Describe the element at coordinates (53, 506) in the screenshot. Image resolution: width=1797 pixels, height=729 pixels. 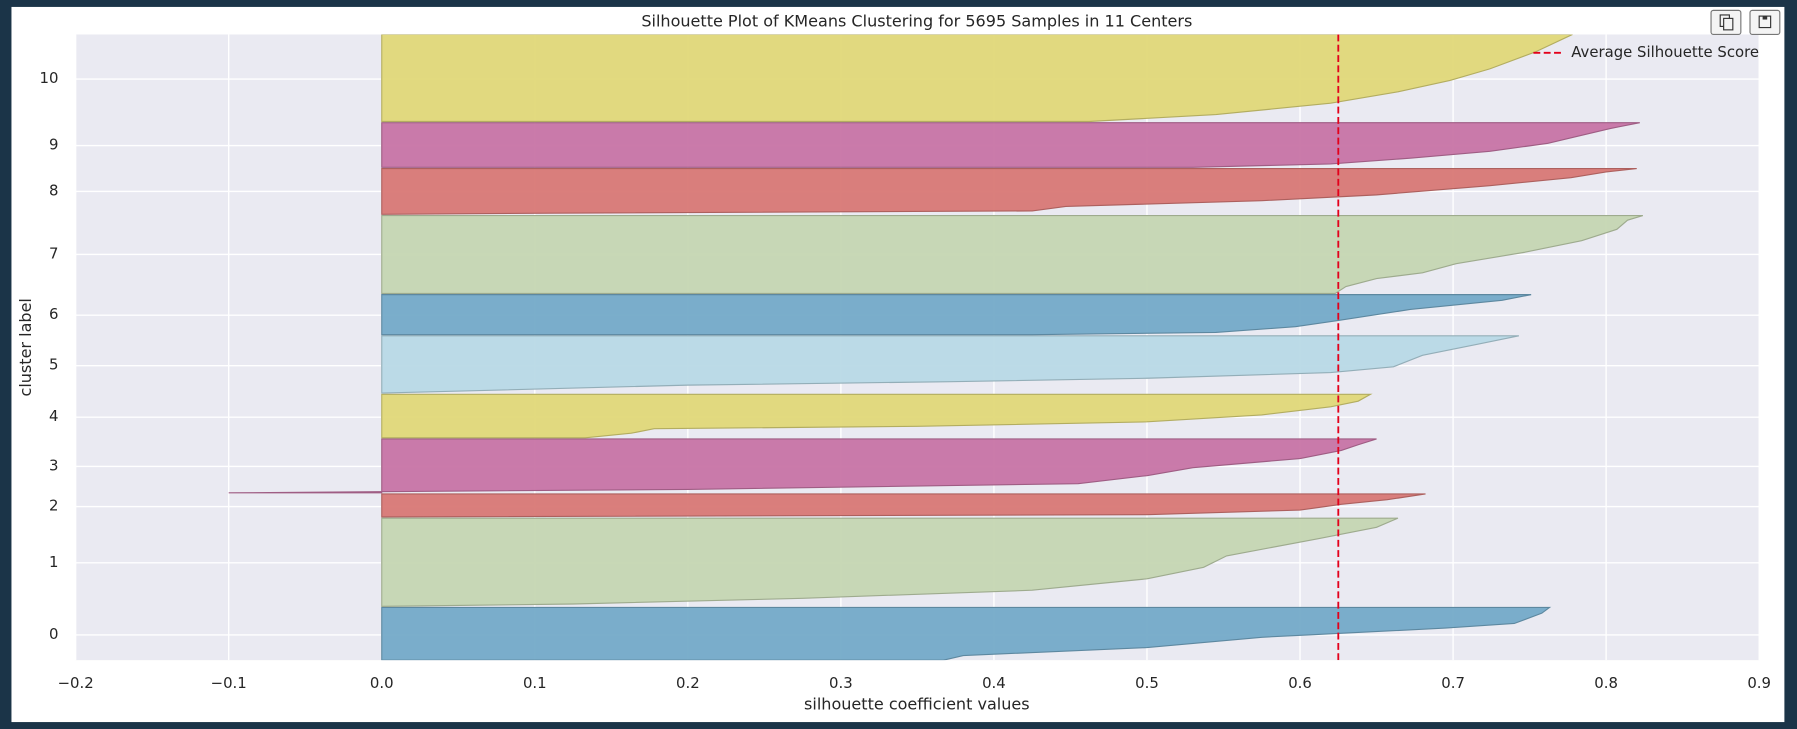
I see `y-tick-label: 2` at that location.